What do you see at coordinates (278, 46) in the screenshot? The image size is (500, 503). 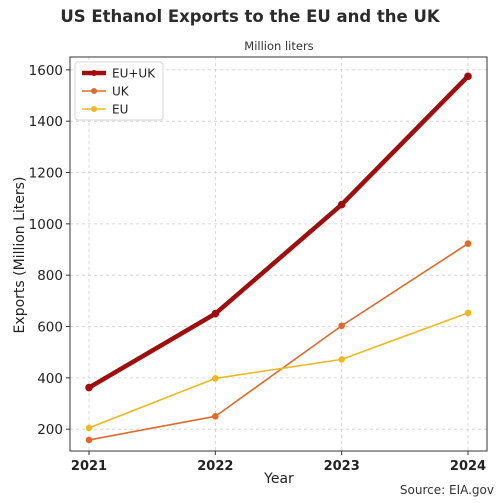 I see `chart-subtitle: Million liters` at bounding box center [278, 46].